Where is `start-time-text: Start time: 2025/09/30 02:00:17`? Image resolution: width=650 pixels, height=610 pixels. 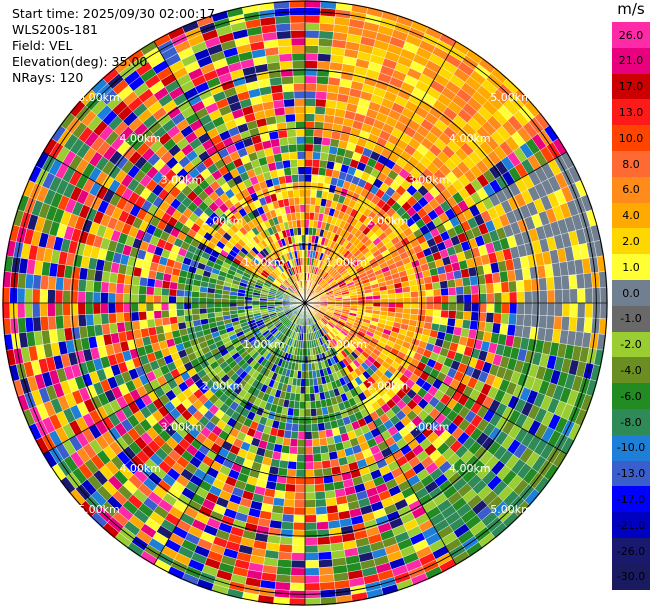 start-time-text: Start time: 2025/09/30 02:00:17 is located at coordinates (114, 13).